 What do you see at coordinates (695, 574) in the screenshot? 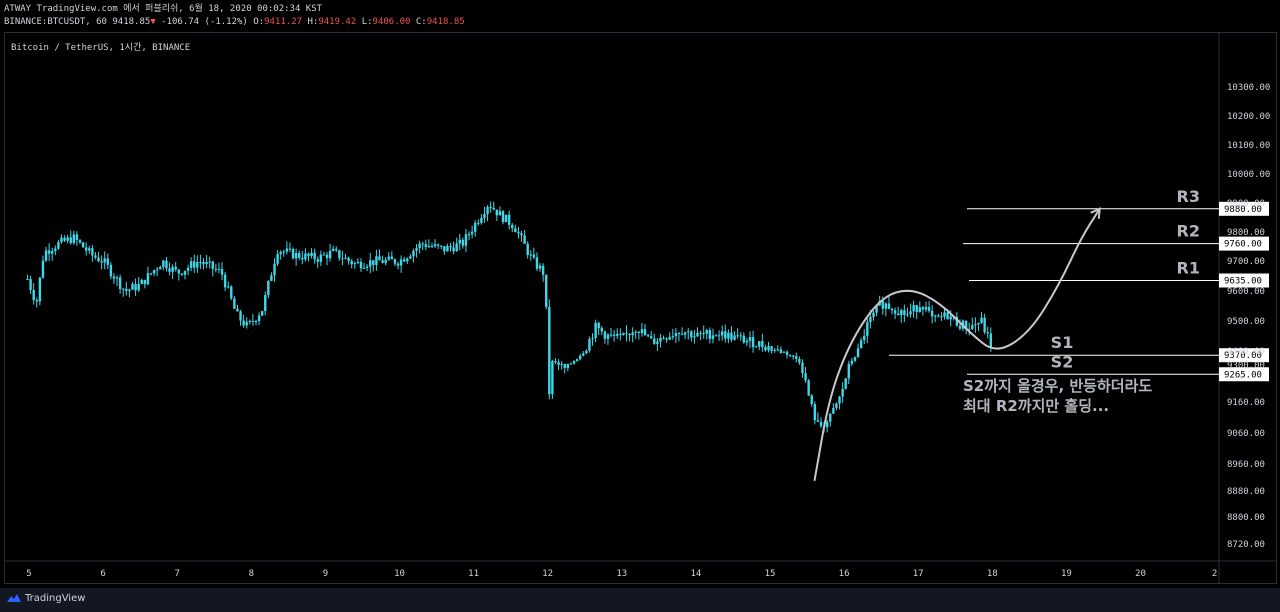
I see `x-tick-label: 14` at bounding box center [695, 574].